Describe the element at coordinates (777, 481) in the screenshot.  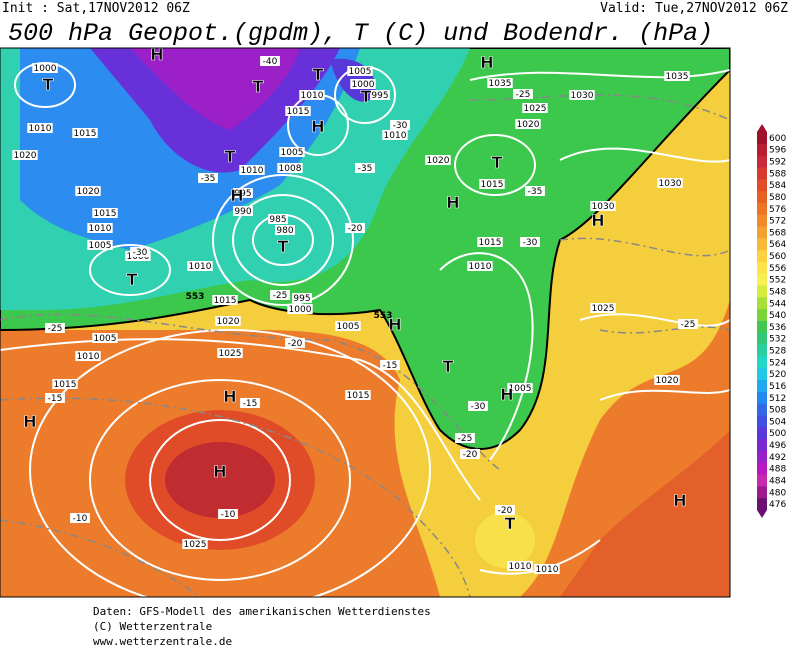
I see `colorbar-label: 484` at that location.